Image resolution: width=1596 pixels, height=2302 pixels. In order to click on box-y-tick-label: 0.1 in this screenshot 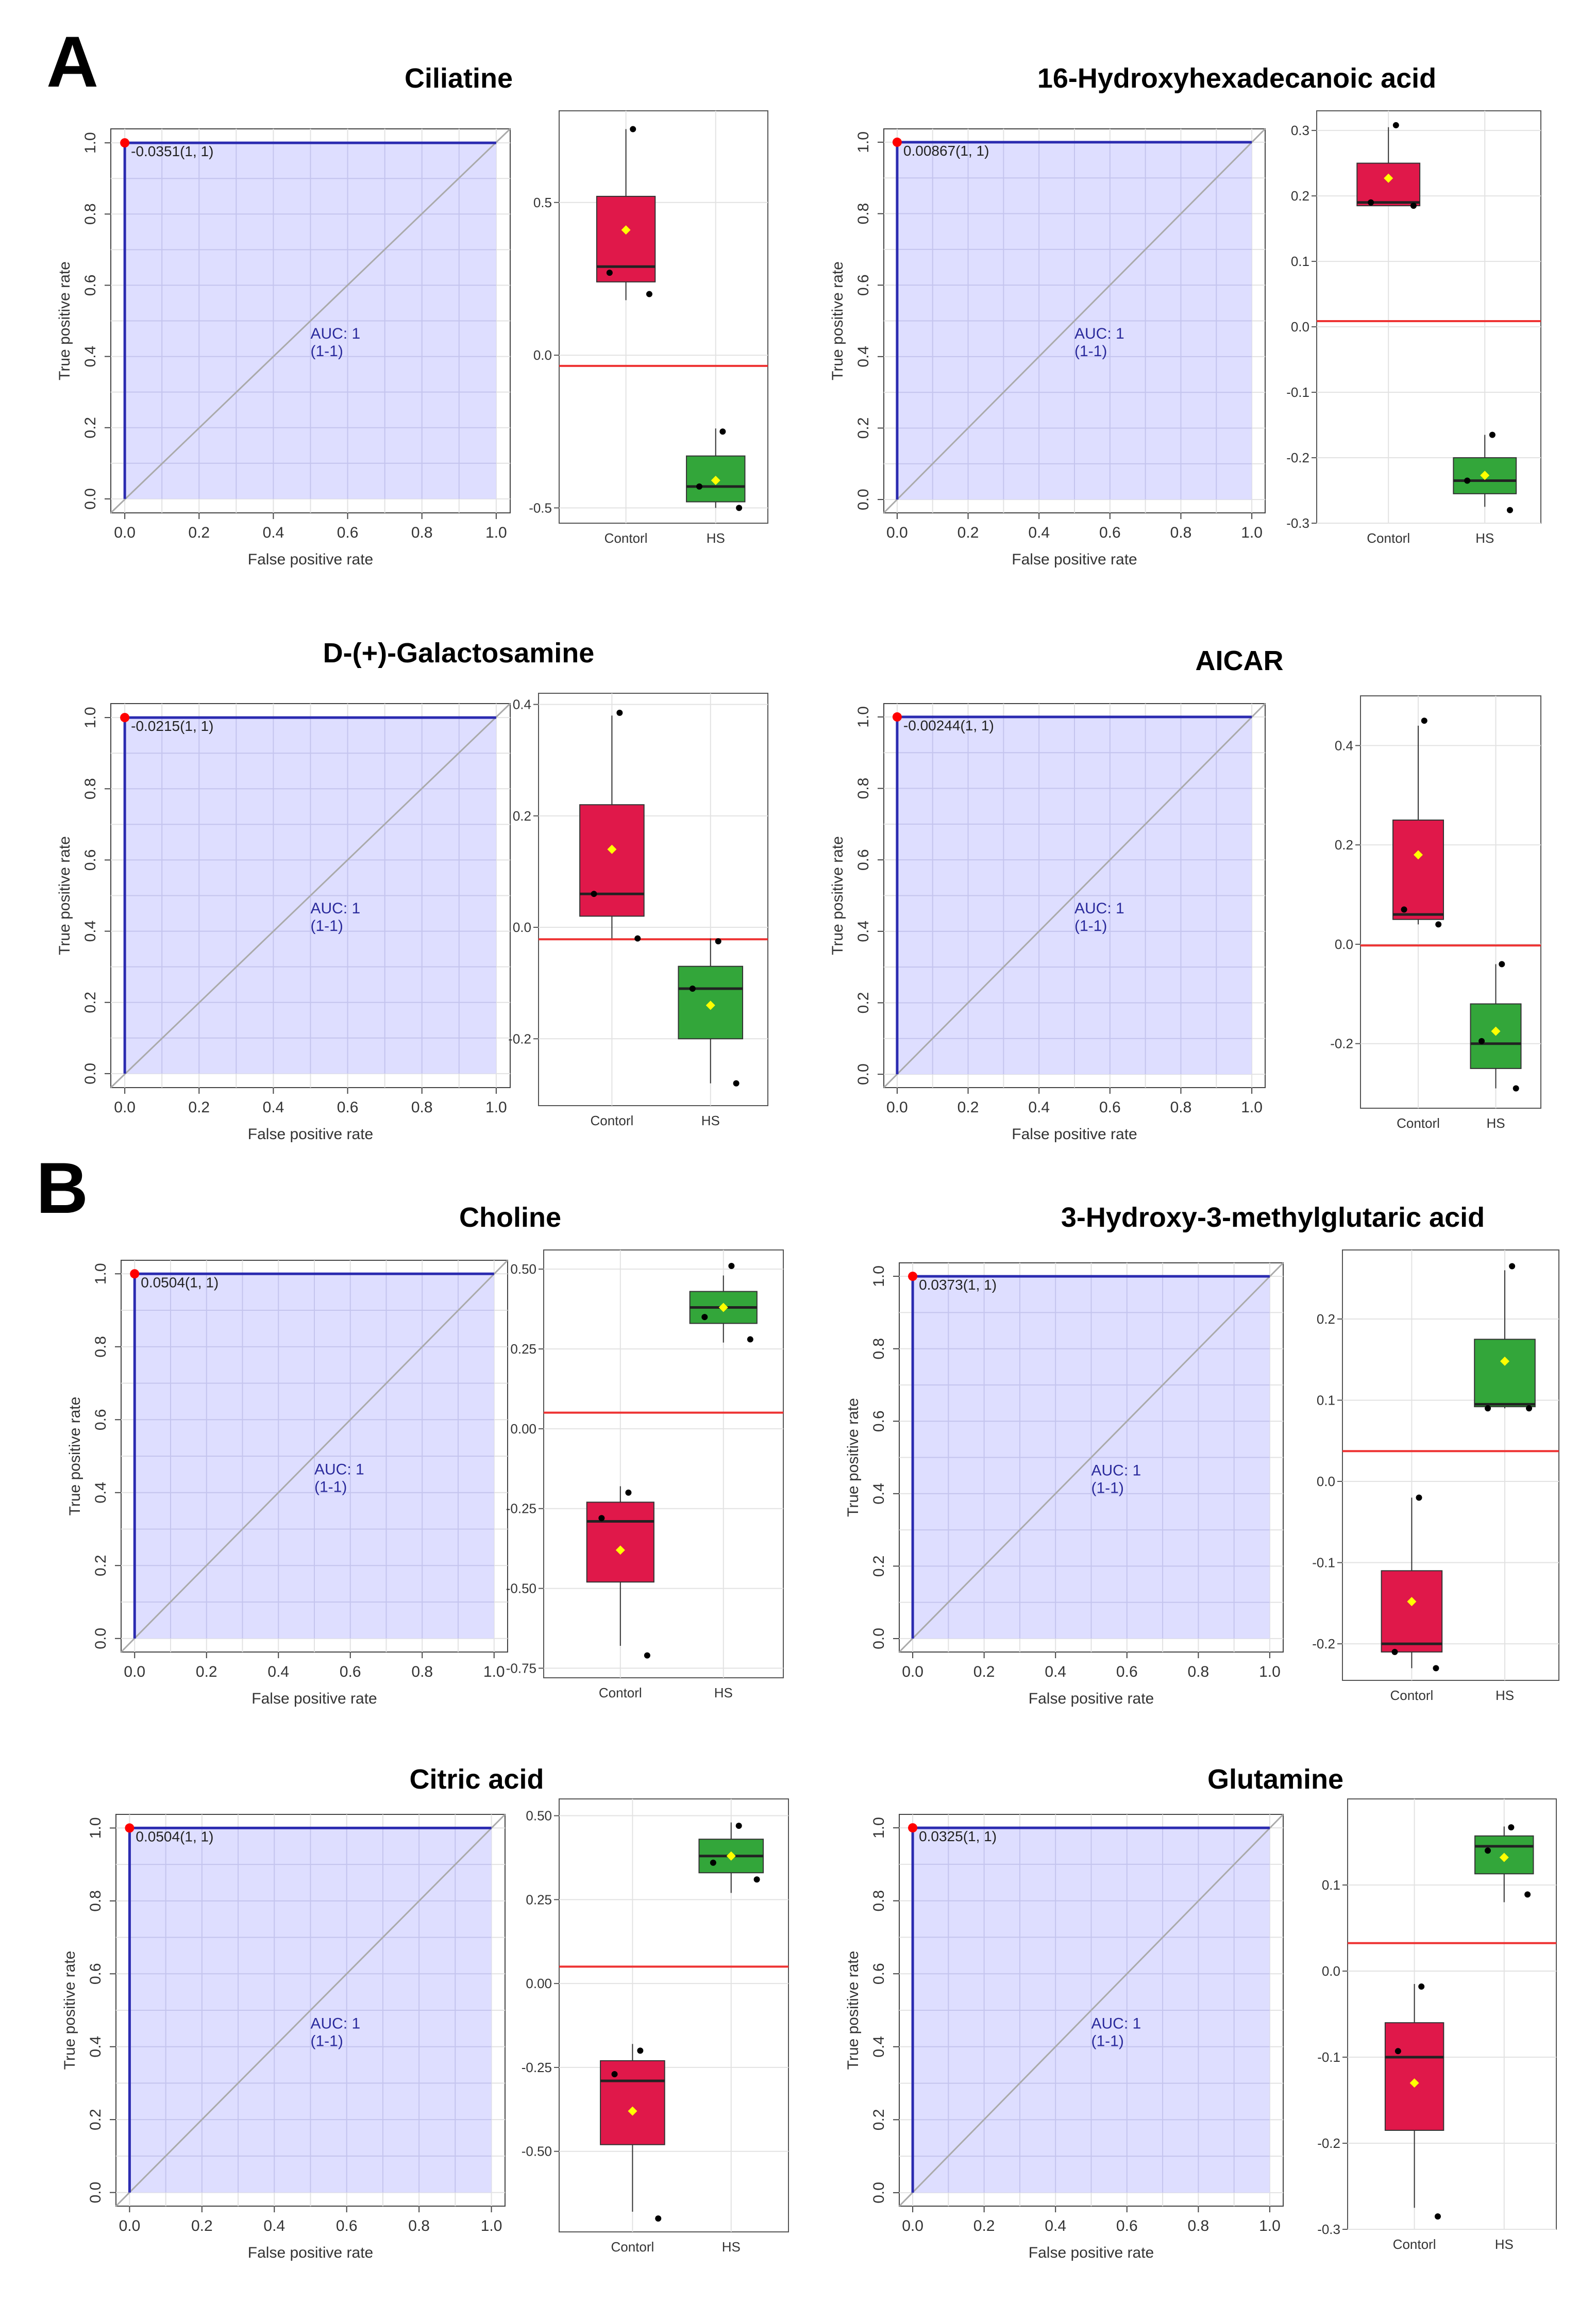, I will do `click(1331, 1885)`.